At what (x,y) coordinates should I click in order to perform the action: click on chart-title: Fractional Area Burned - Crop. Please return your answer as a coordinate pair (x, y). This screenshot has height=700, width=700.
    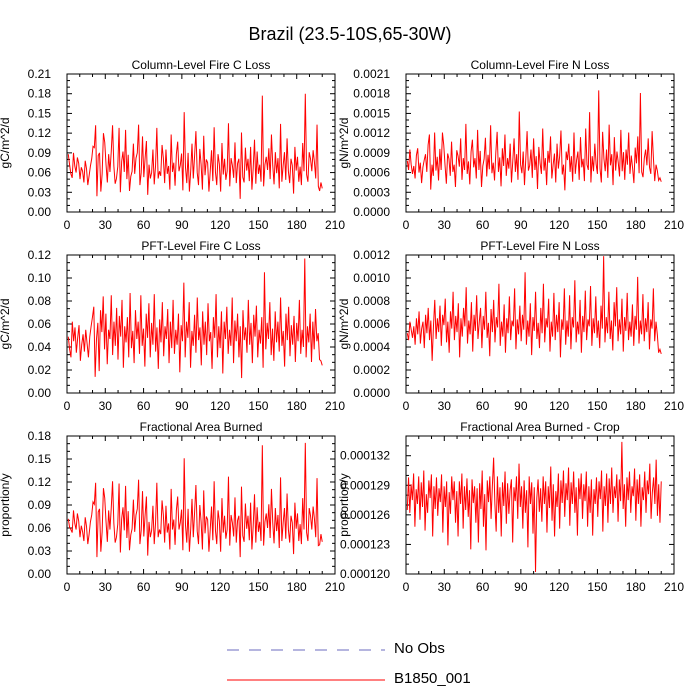
    Looking at the image, I should click on (540, 427).